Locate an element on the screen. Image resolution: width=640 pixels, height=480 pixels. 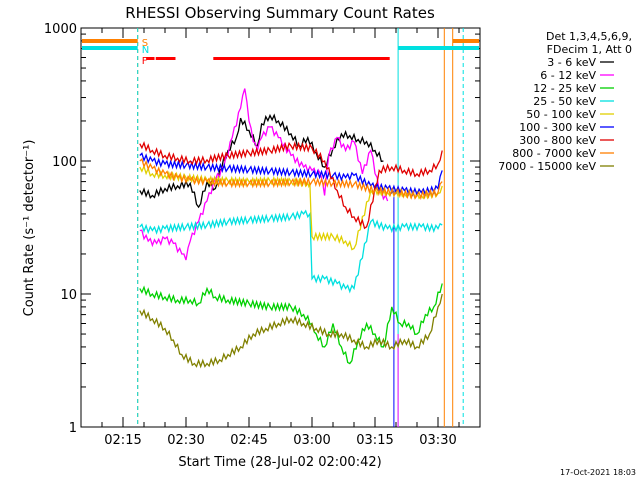
y-tick-label: 10 is located at coordinates (68, 295).